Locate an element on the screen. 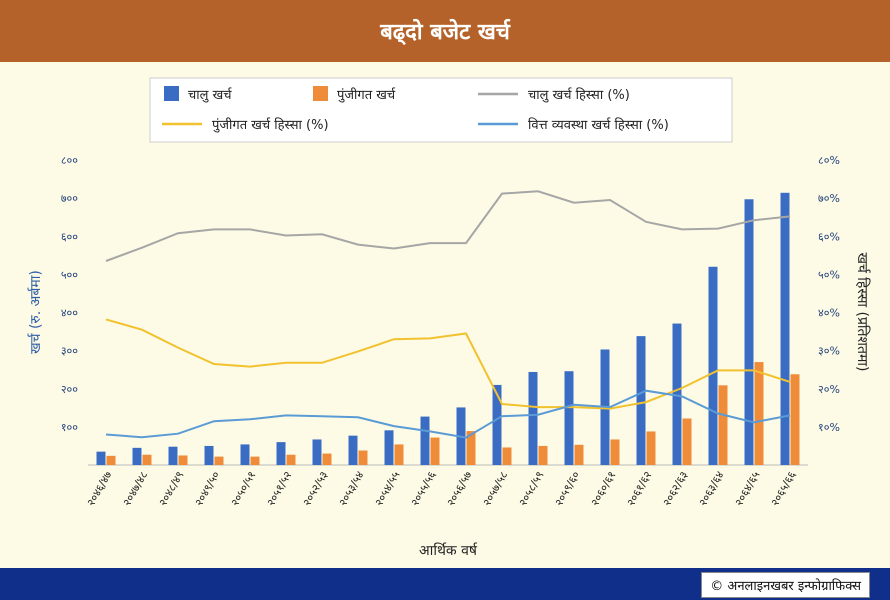 This screenshot has width=890, height=600. line-capital-share is located at coordinates (448, 364).